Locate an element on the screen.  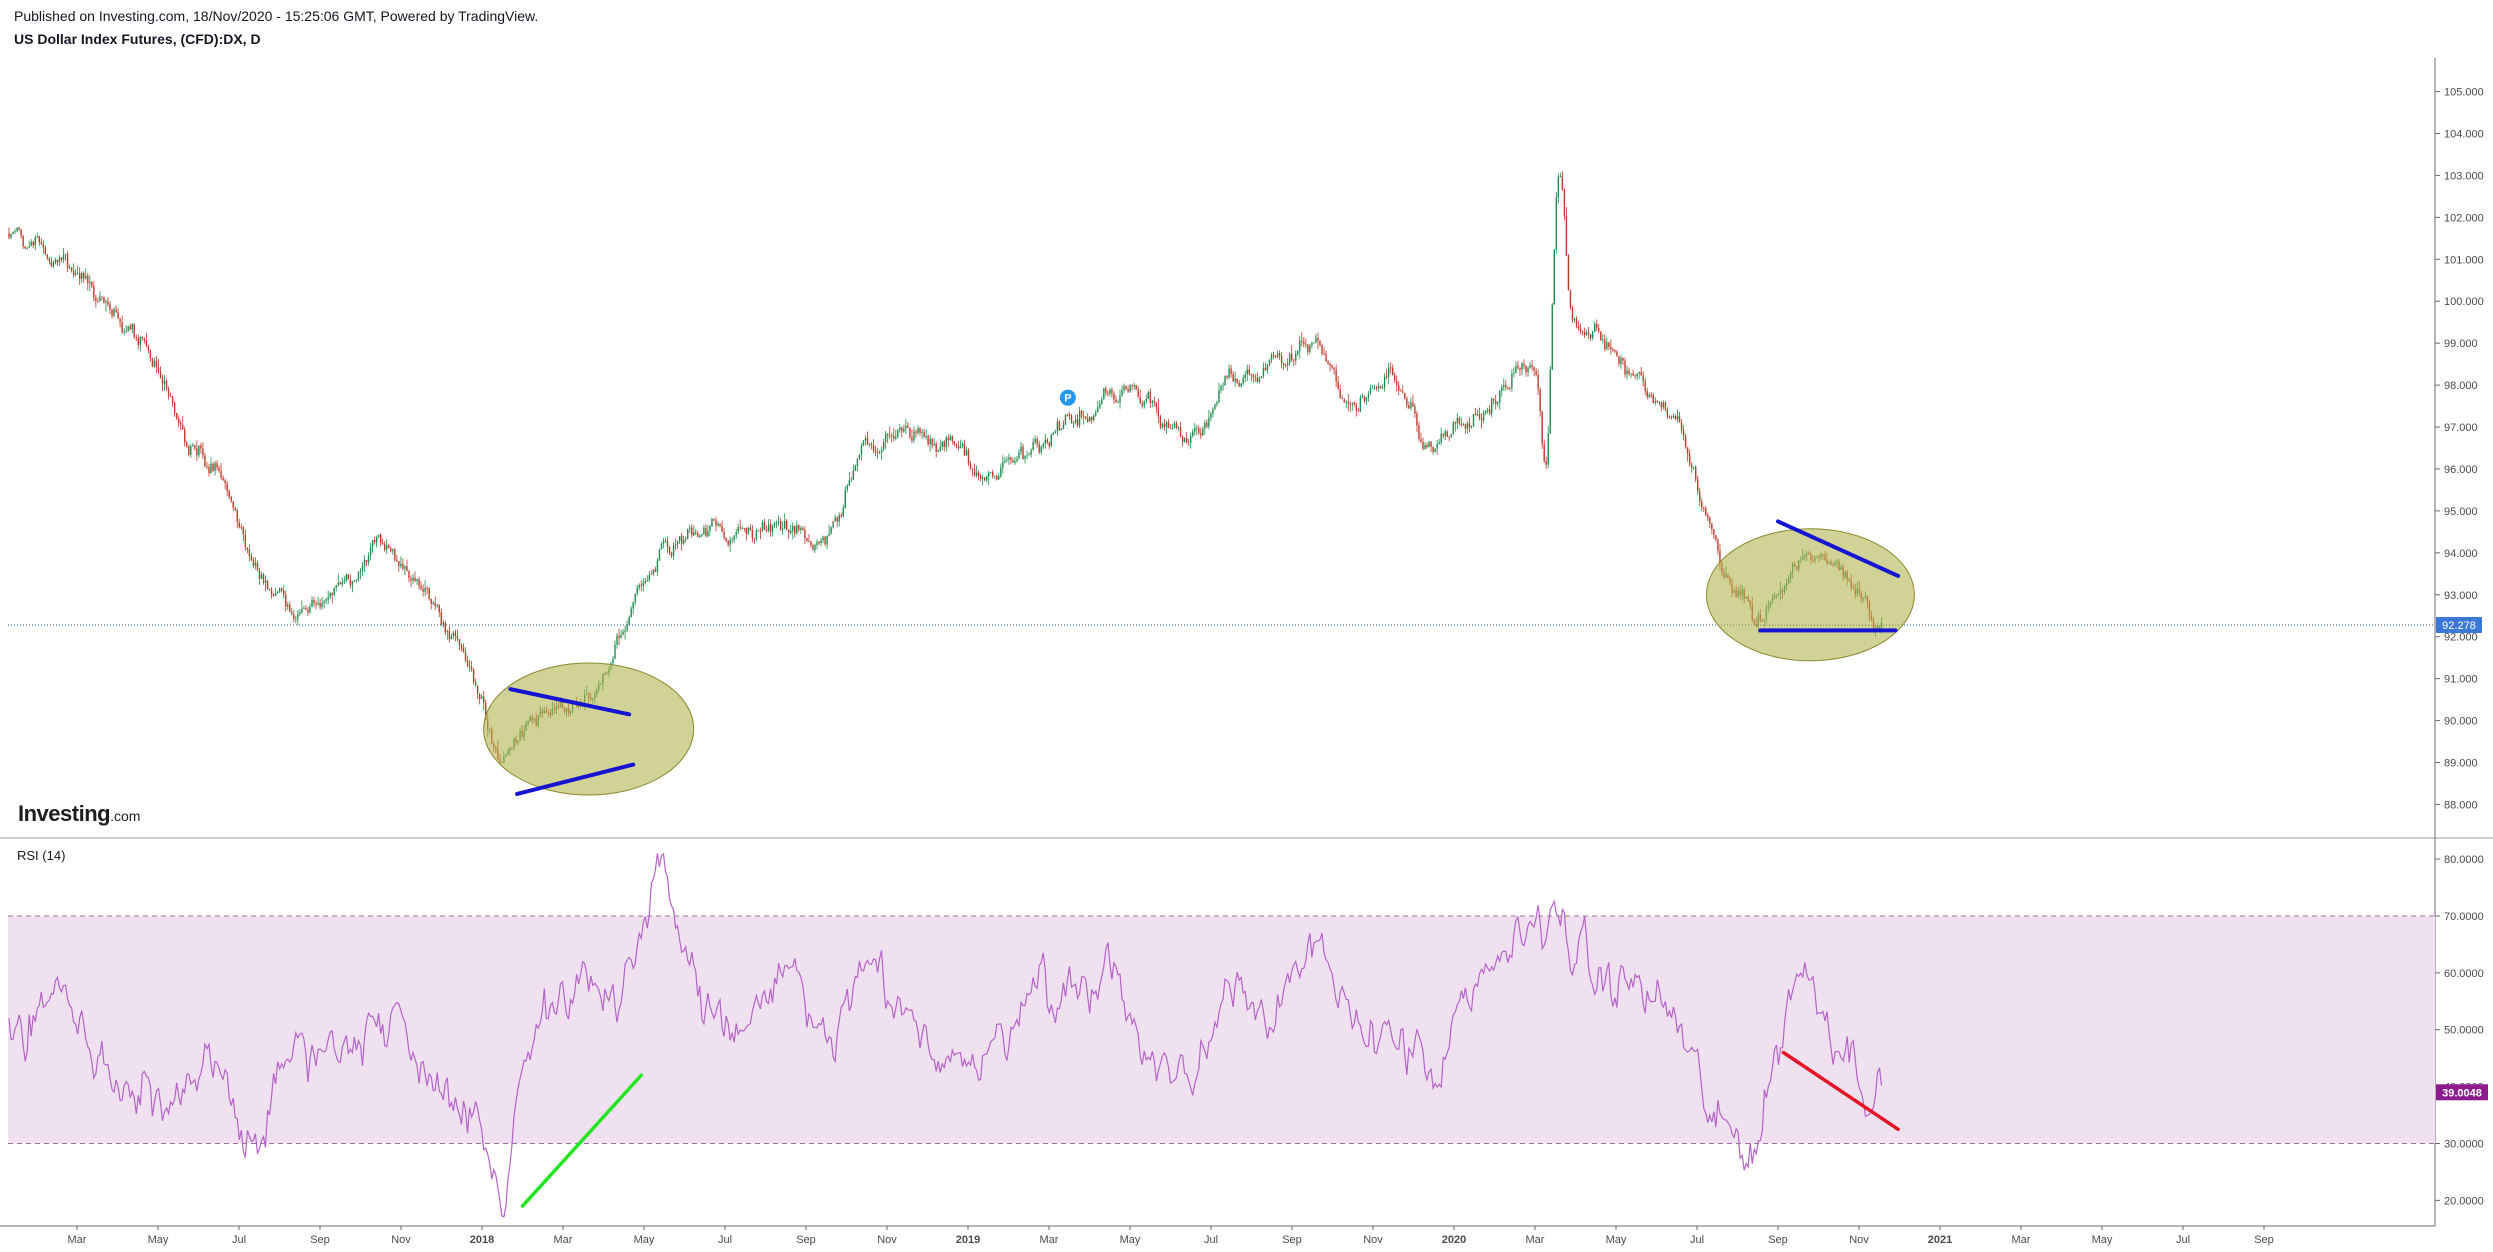
instrument-title: US Dollar Index Futures, (CFD):DX, D is located at coordinates (137, 39).